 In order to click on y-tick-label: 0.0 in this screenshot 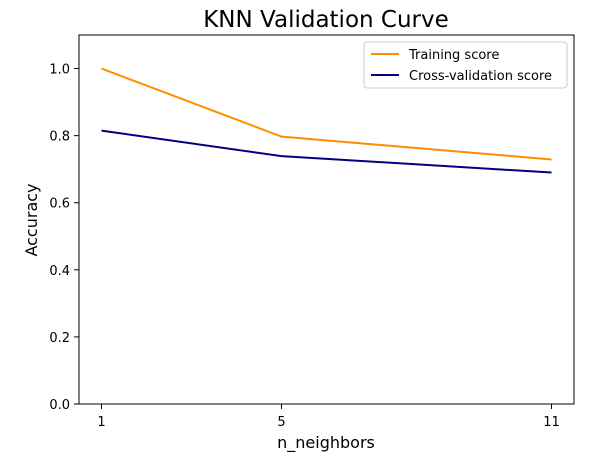, I will do `click(59, 405)`.